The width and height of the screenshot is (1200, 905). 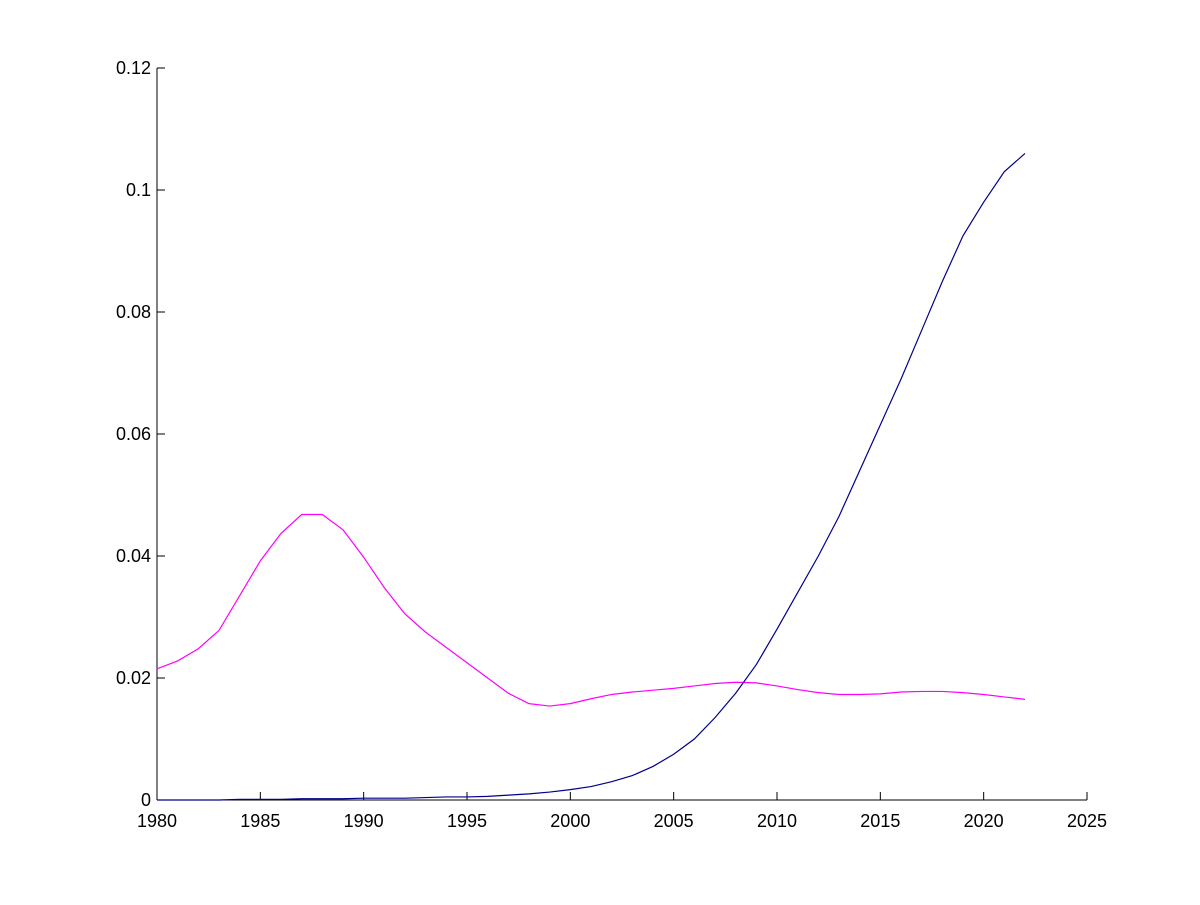 What do you see at coordinates (674, 821) in the screenshot?
I see `x-tick-label: 2005` at bounding box center [674, 821].